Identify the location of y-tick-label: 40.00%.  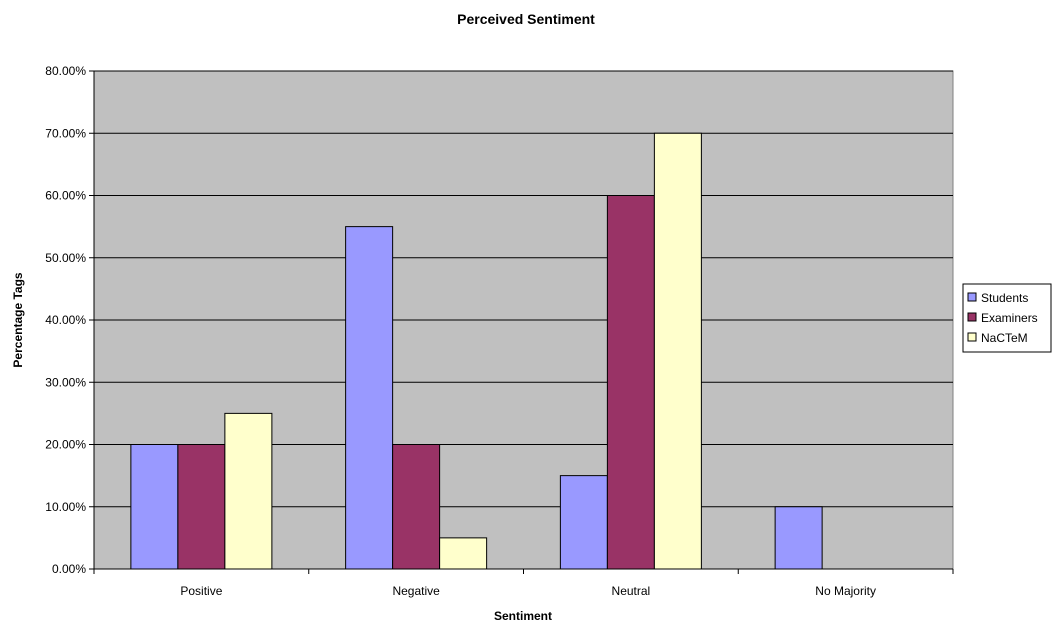
(65, 320).